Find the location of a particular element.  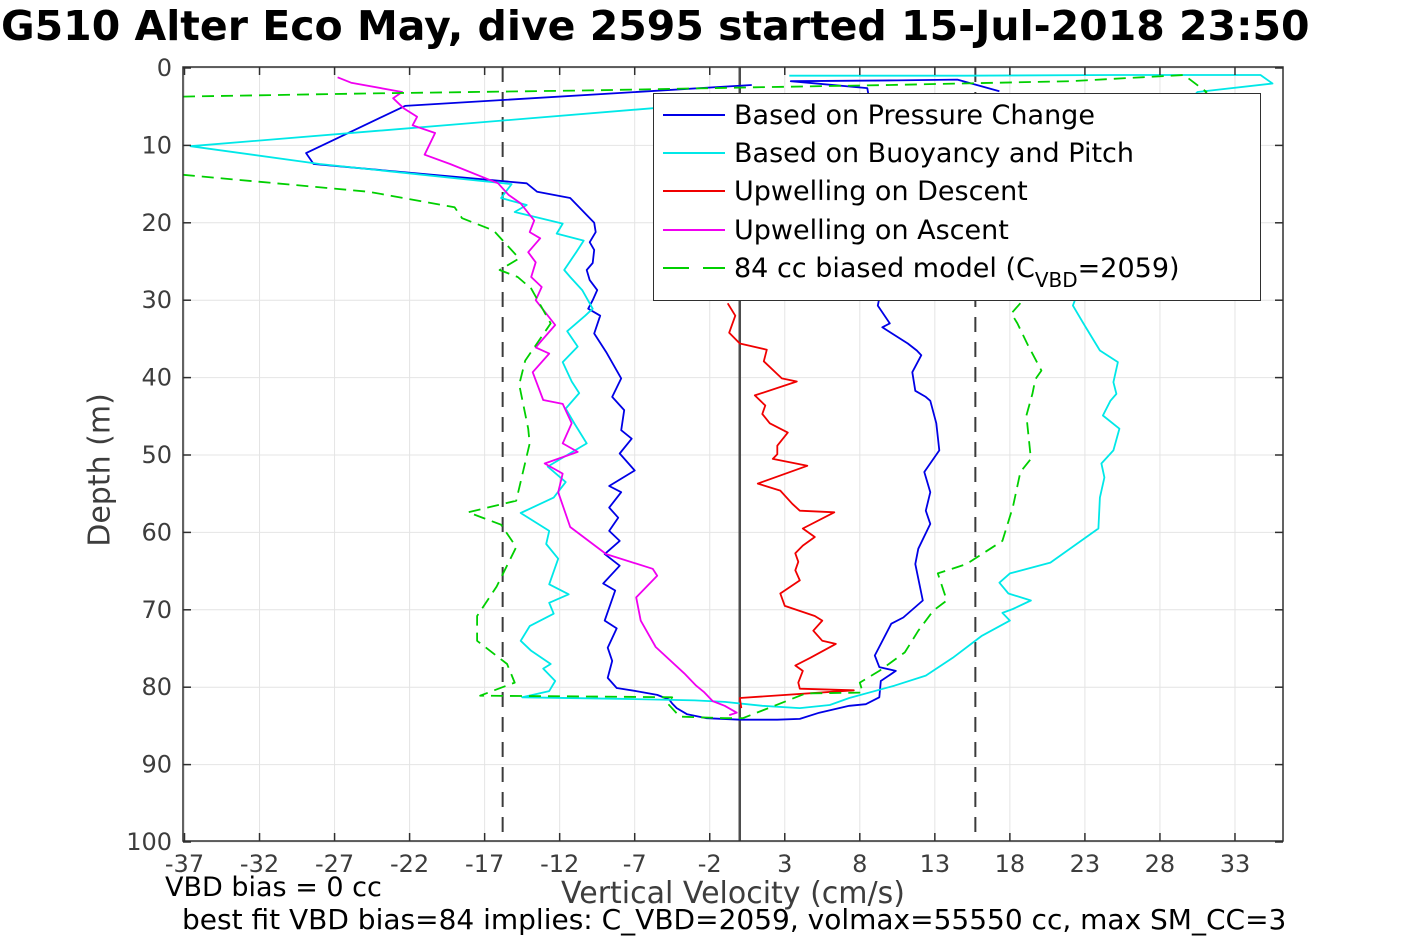

y-tick-label: 80 is located at coordinates (156, 687).